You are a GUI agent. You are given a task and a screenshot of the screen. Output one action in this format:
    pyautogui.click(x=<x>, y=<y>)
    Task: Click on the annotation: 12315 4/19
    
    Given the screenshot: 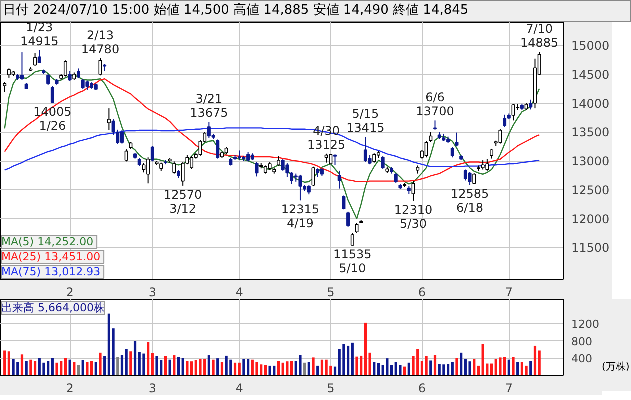 What is the action you would take?
    pyautogui.click(x=300, y=216)
    